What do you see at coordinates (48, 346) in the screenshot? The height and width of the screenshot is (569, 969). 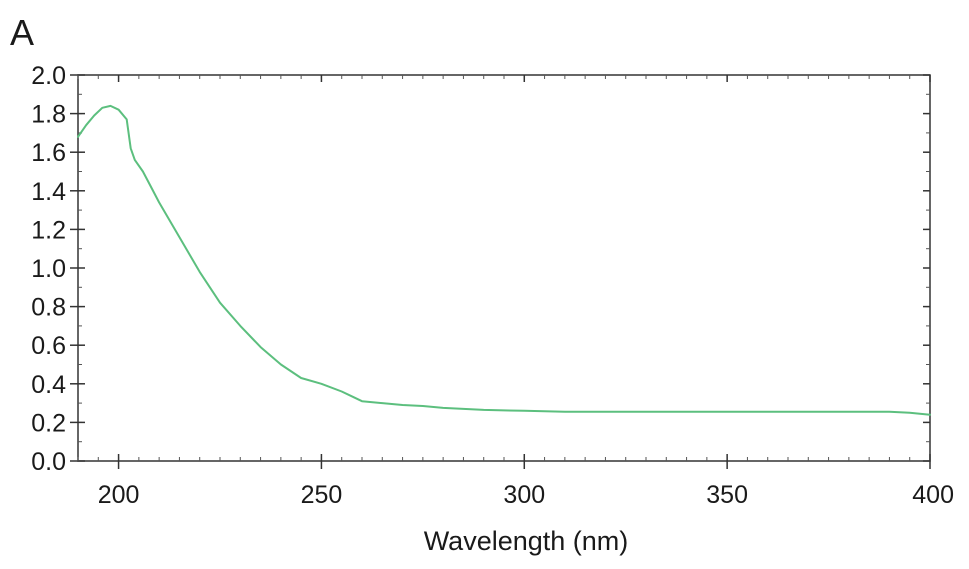 I see `y-tick-label: 0.6` at bounding box center [48, 346].